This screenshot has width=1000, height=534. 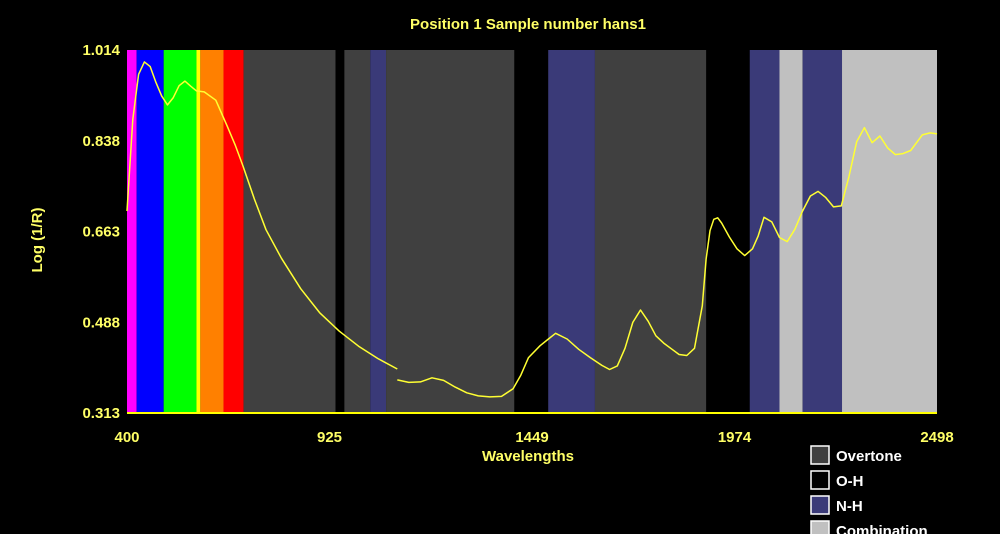 What do you see at coordinates (101, 141) in the screenshot?
I see `y-tick-label: 0.838` at bounding box center [101, 141].